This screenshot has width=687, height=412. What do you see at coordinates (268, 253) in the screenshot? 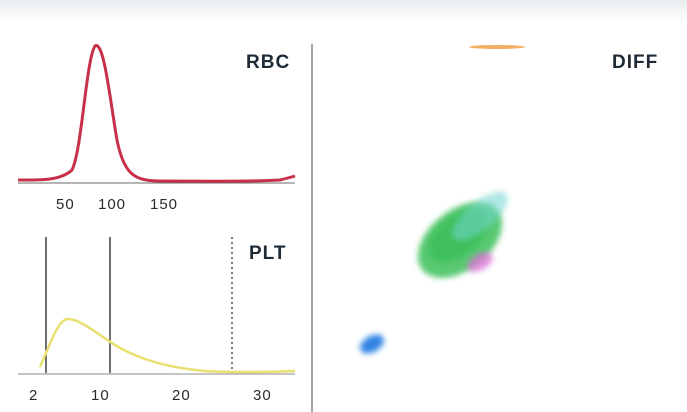
I see `plt-title: PLT` at bounding box center [268, 253].